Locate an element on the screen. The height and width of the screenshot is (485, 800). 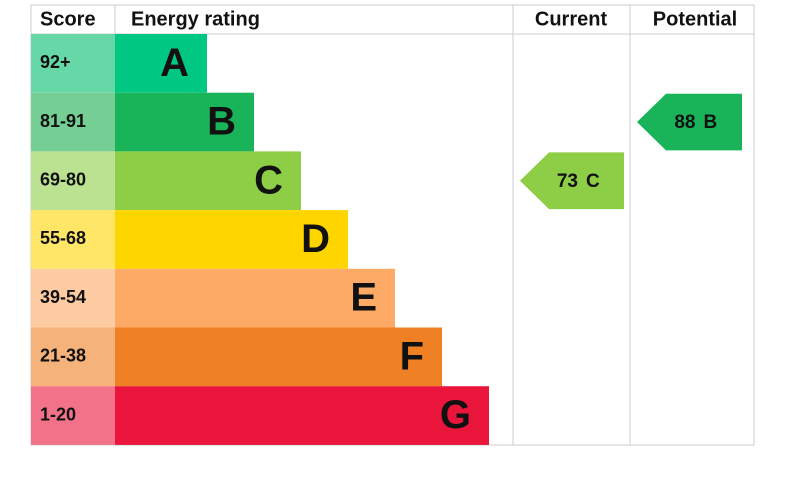
score-label: 55-68 is located at coordinates (63, 238).